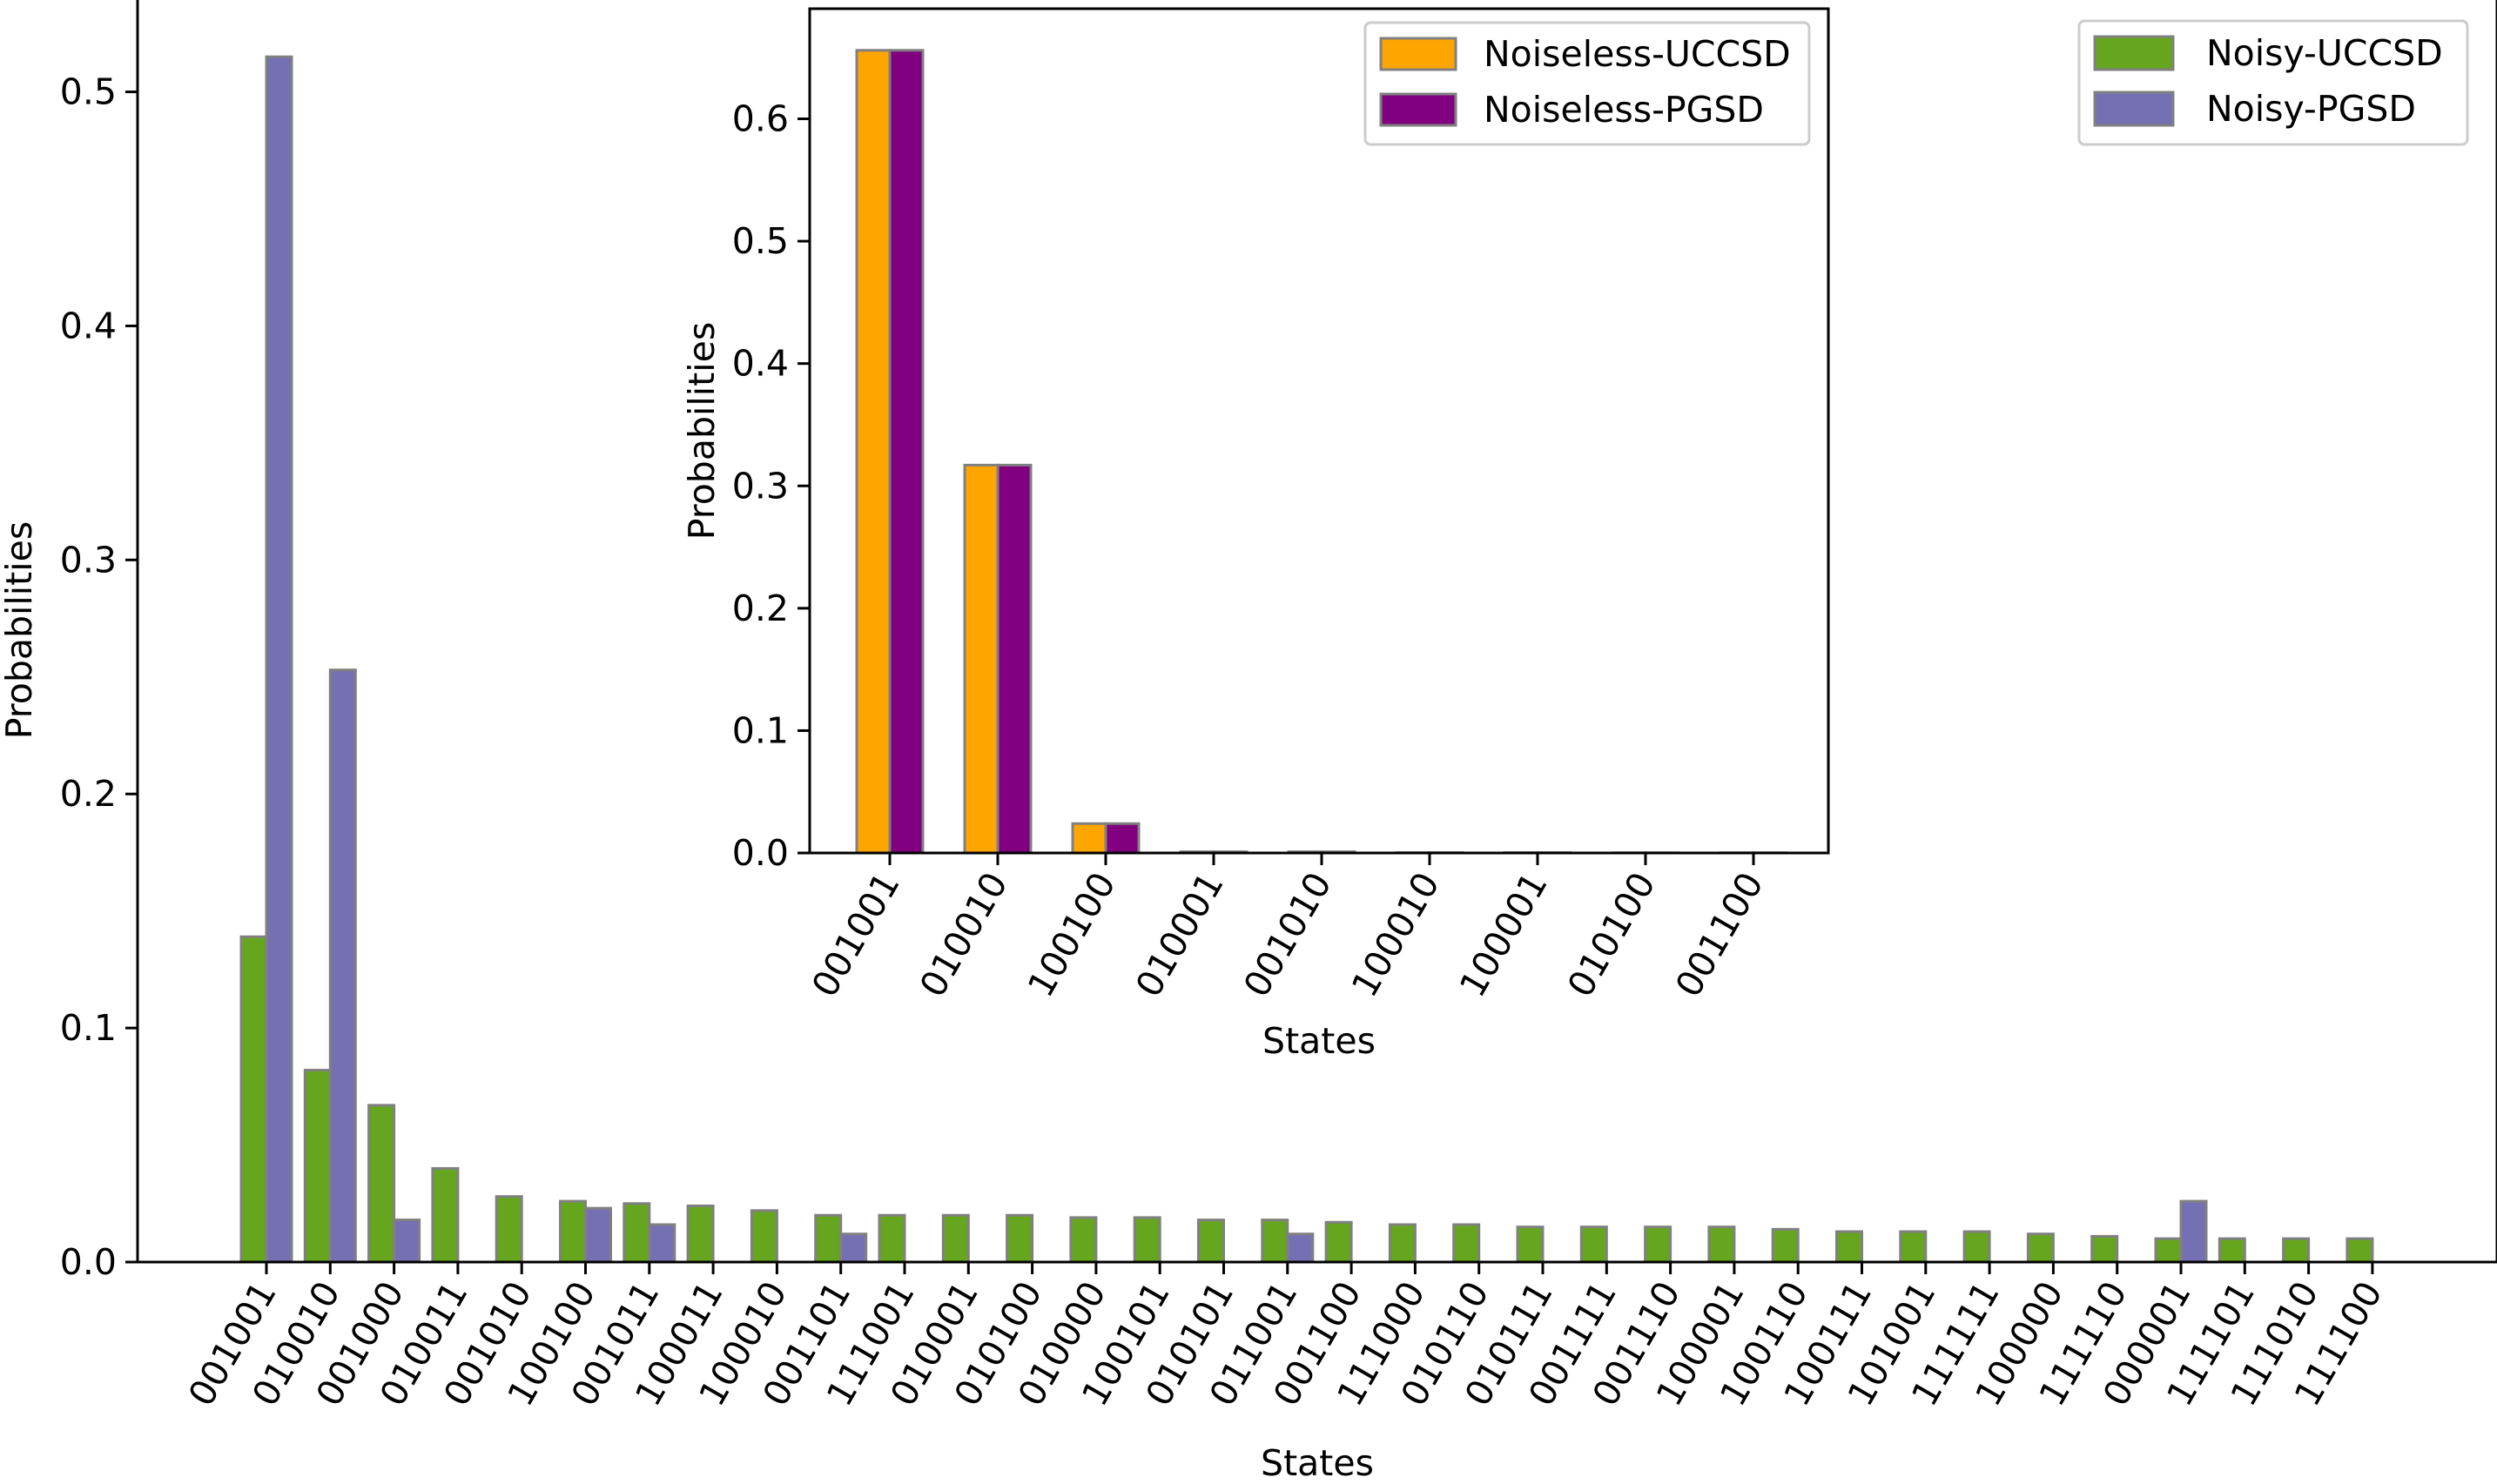 The width and height of the screenshot is (2497, 1484). I want to click on main-ytick-label: 0.3, so click(89, 560).